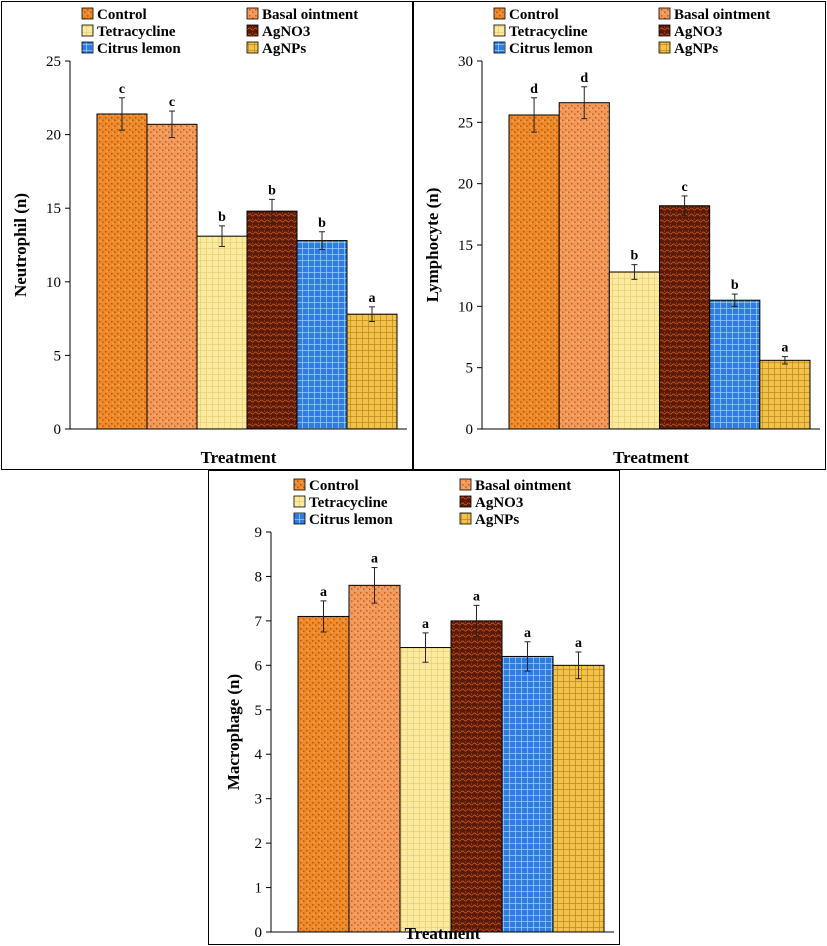 The height and width of the screenshot is (946, 827). Describe the element at coordinates (272, 190) in the screenshot. I see `sig-label-agno3: b` at that location.